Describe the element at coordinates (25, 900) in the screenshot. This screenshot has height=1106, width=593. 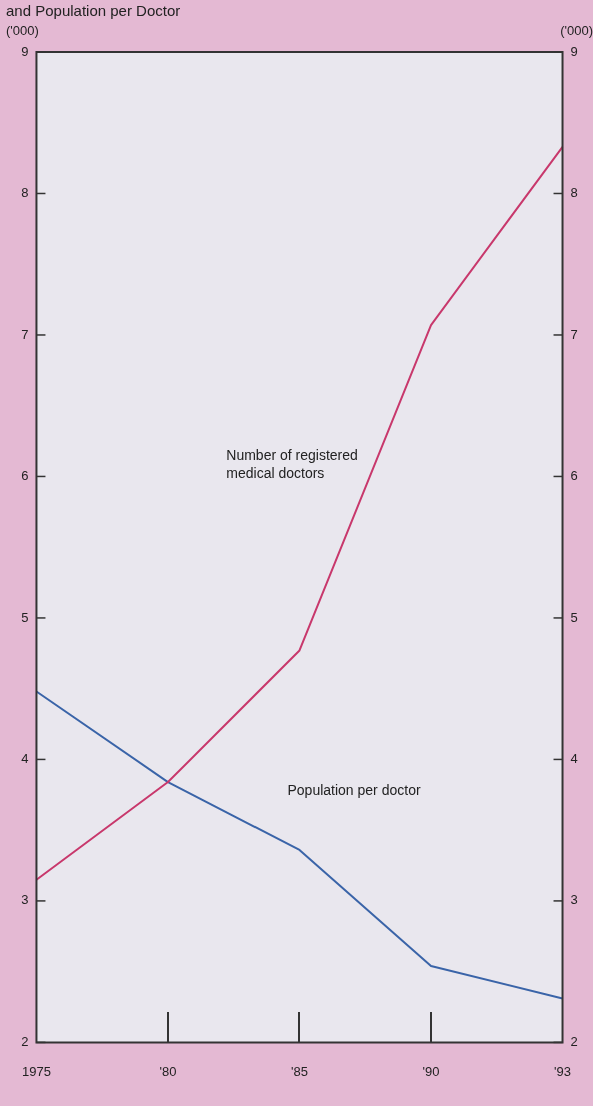
I see `y-tick-label: 3` at that location.